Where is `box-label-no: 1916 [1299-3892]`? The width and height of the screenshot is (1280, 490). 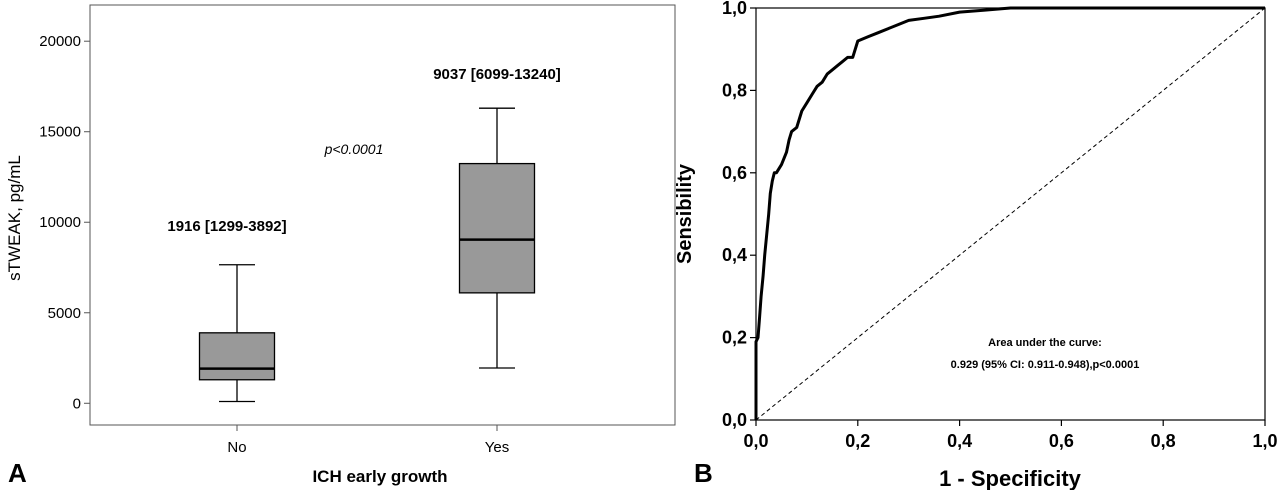 box-label-no: 1916 [1299-3892] is located at coordinates (226, 226).